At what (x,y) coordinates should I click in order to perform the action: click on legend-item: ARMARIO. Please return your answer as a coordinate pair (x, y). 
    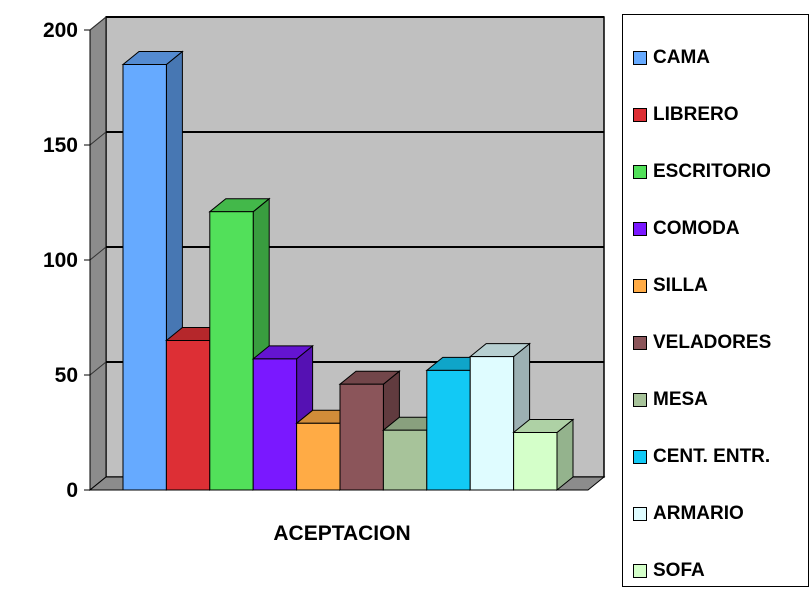
    Looking at the image, I should click on (688, 514).